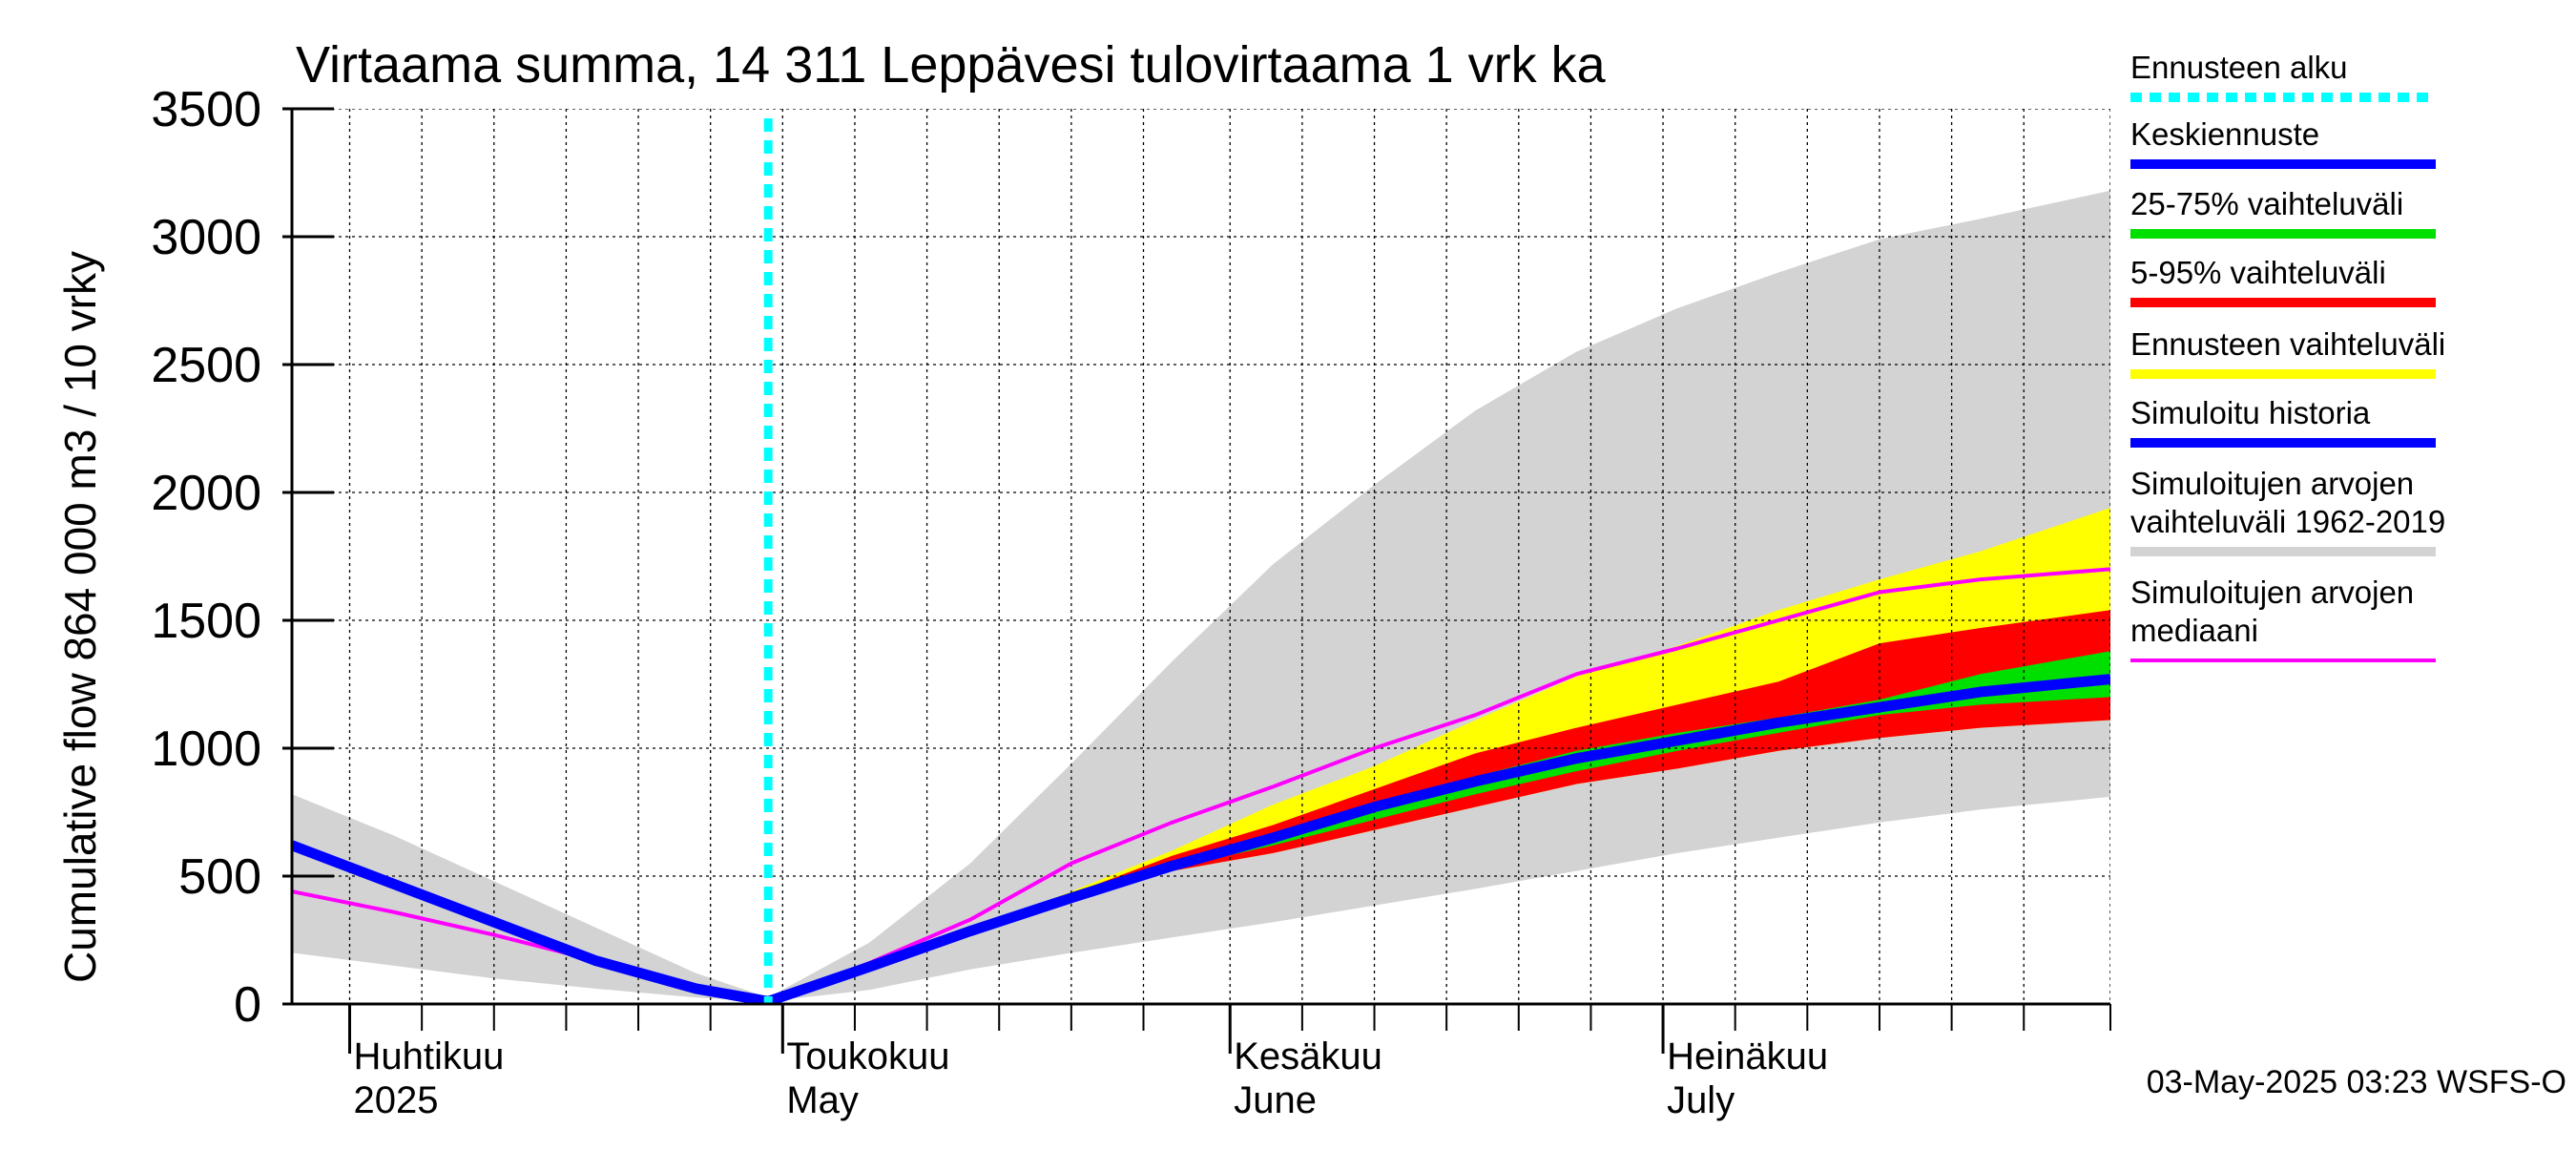 This screenshot has width=2576, height=1150. What do you see at coordinates (429, 1056) in the screenshot?
I see `x-tick-label: Huhtikuu` at bounding box center [429, 1056].